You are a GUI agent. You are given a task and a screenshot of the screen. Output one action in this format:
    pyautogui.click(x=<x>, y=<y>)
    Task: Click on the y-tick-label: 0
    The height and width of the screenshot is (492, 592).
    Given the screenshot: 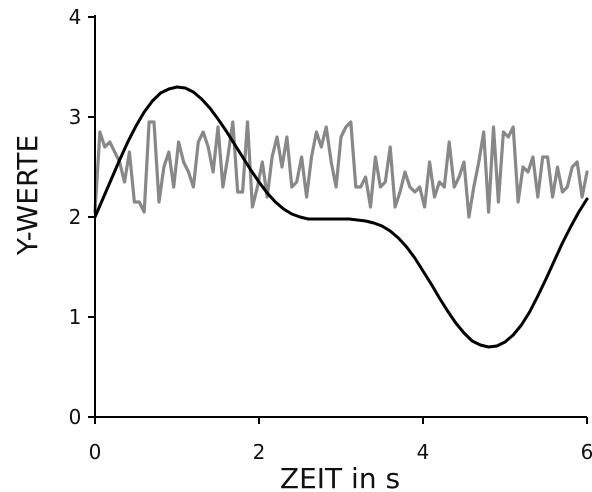 What is the action you would take?
    pyautogui.click(x=75, y=417)
    